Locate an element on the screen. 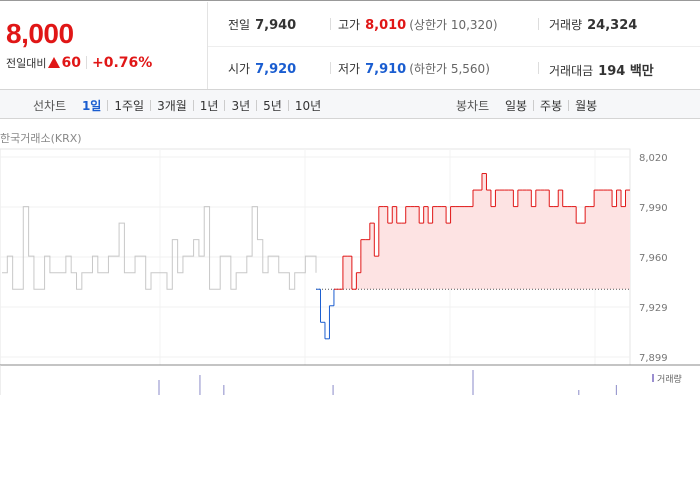 Image resolution: width=700 pixels, height=490 pixels. tab-candle-1: 주봉 is located at coordinates (551, 106).